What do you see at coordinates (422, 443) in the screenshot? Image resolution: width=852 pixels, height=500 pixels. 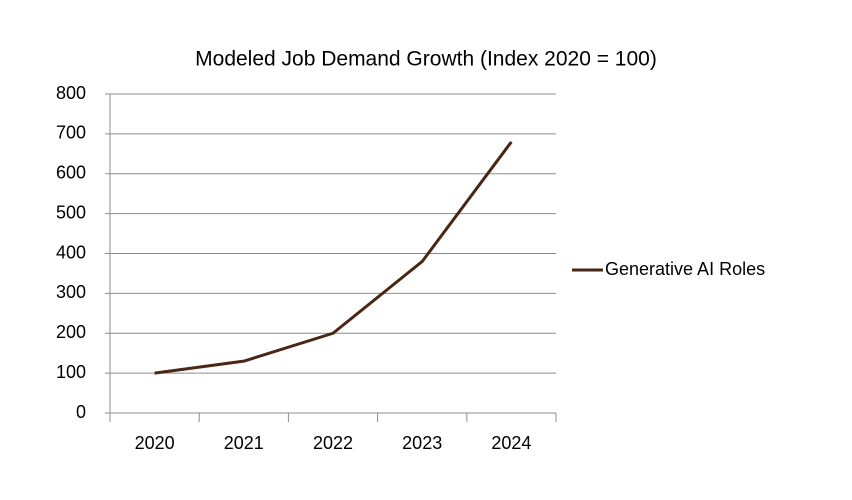 I see `x-tick-label: 2023` at bounding box center [422, 443].